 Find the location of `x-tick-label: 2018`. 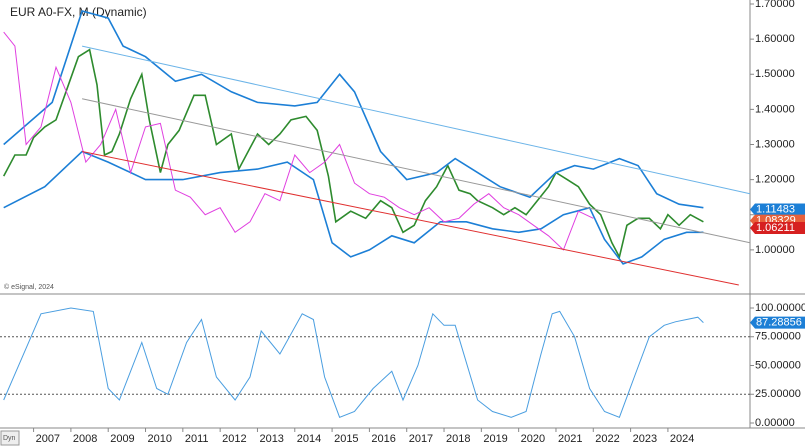

x-tick-label: 2018 is located at coordinates (458, 439).